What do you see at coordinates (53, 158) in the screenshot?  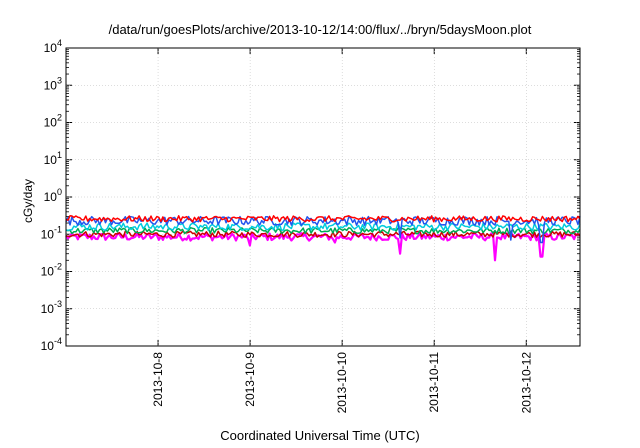 I see `y-tick-label: 10¹` at bounding box center [53, 158].